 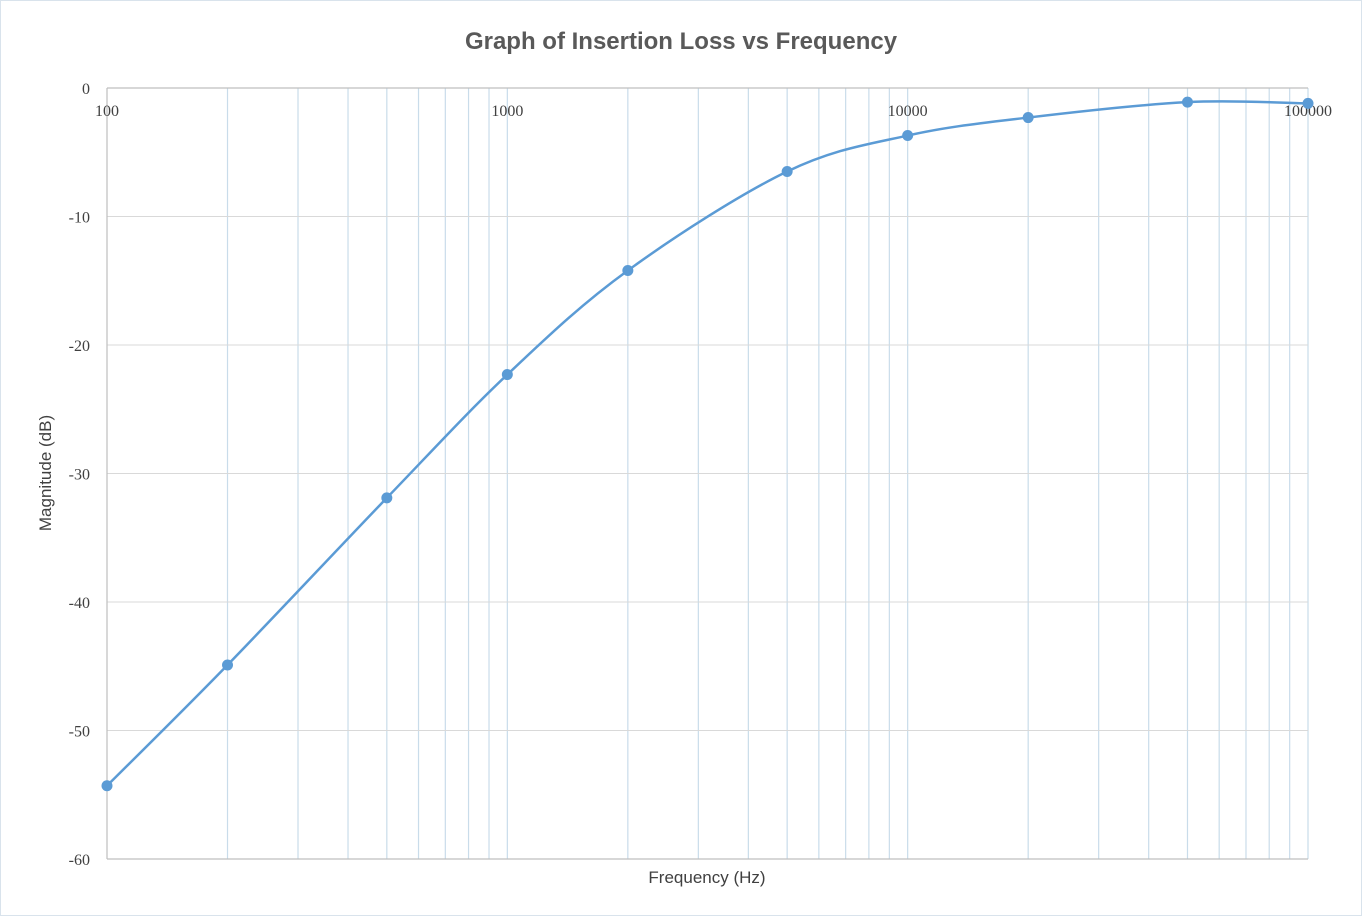 I want to click on y-tick-label: -10, so click(x=79, y=218).